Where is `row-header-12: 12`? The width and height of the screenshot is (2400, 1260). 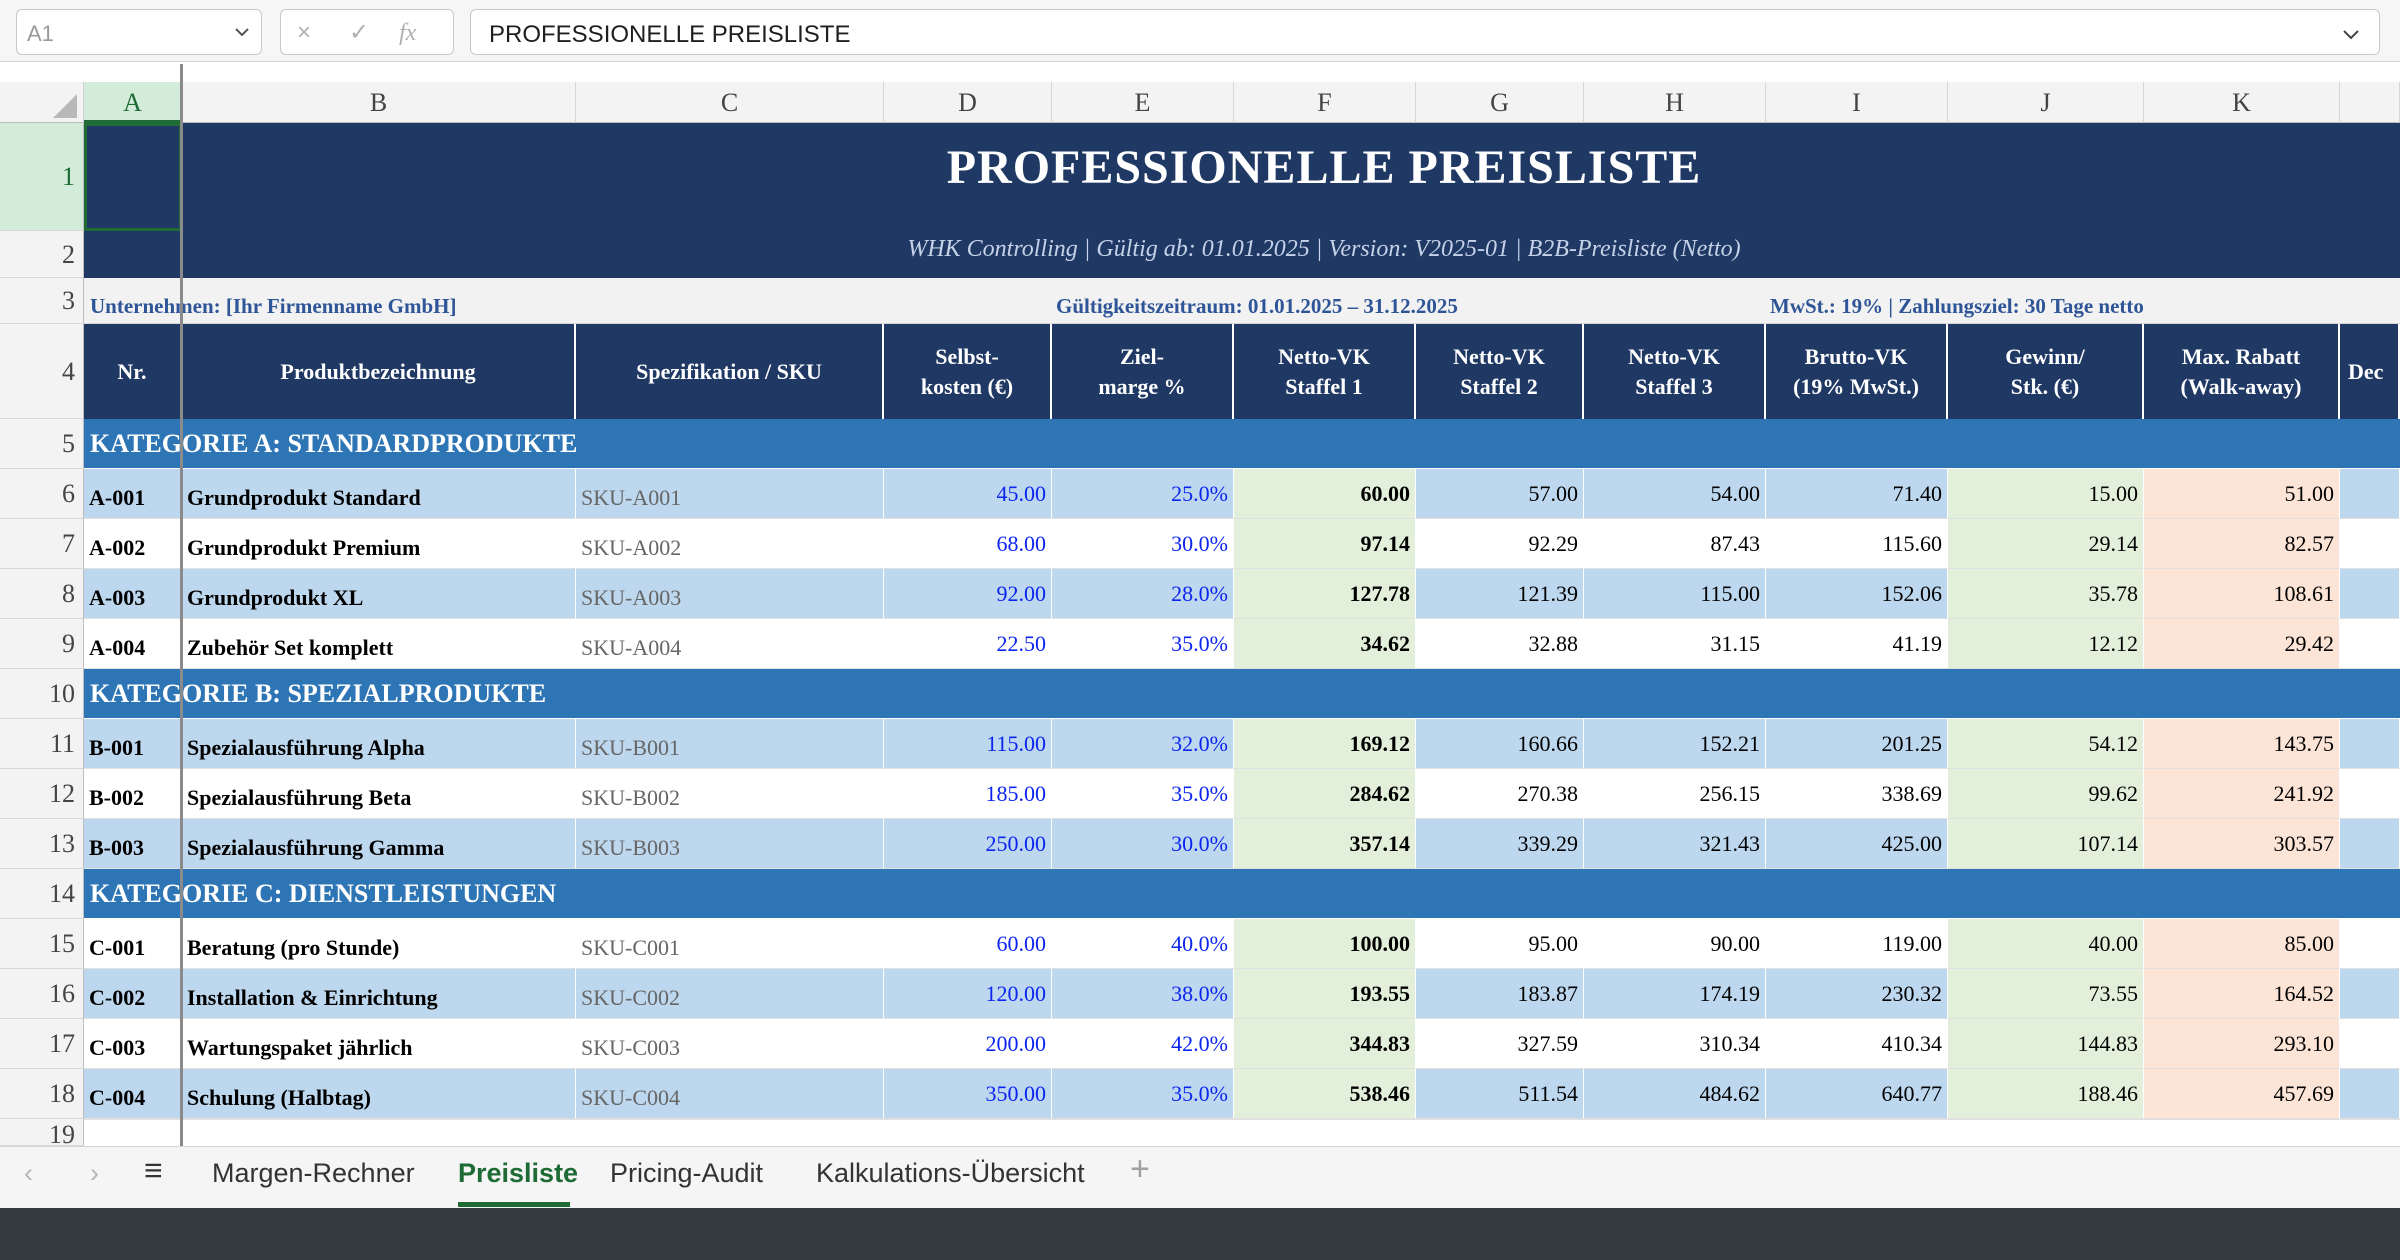
row-header-12: 12 is located at coordinates (42, 794).